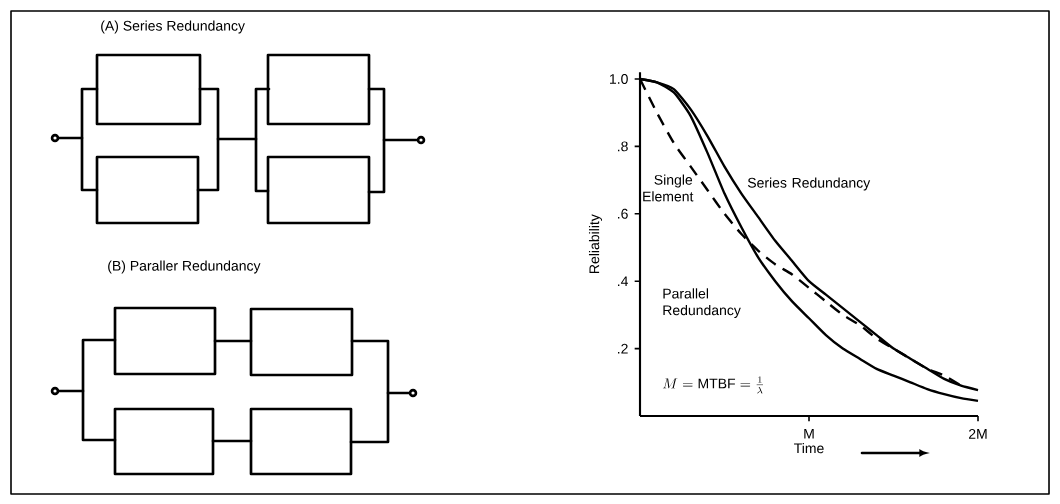 The image size is (1060, 504). Describe the element at coordinates (184, 267) in the screenshot. I see `text: (B) Paraller Redundancy` at that location.